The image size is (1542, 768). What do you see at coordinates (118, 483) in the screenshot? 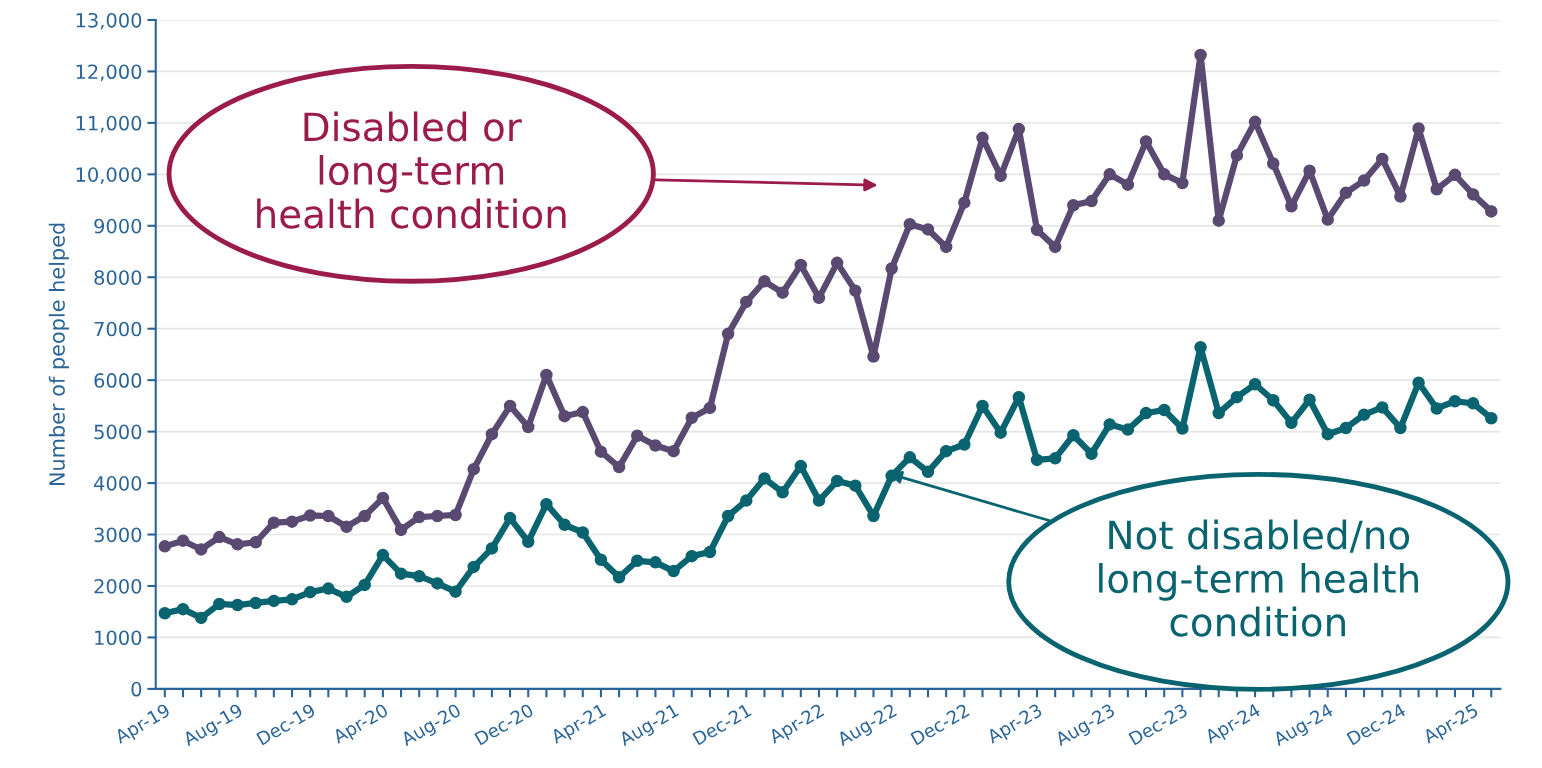
I see `y-tick-label: 4000` at bounding box center [118, 483].